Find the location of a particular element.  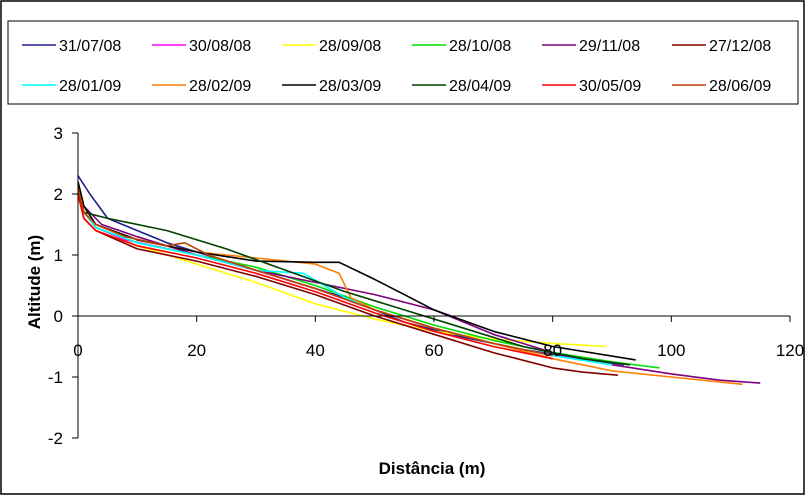

legend-item: 30/05/09 is located at coordinates (591, 86).